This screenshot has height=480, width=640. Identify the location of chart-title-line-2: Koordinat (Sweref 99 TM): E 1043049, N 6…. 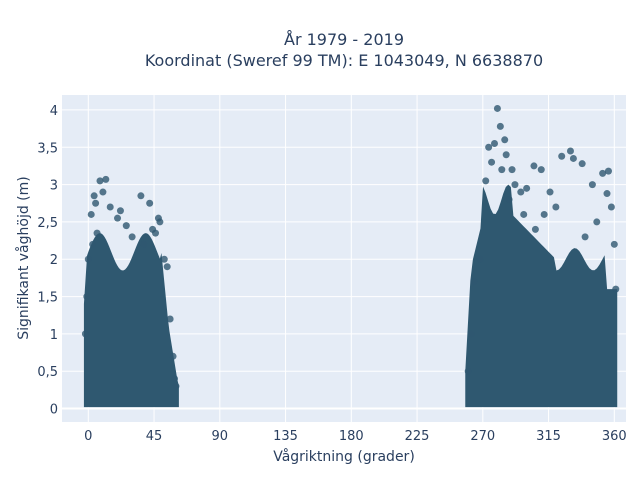
(344, 60).